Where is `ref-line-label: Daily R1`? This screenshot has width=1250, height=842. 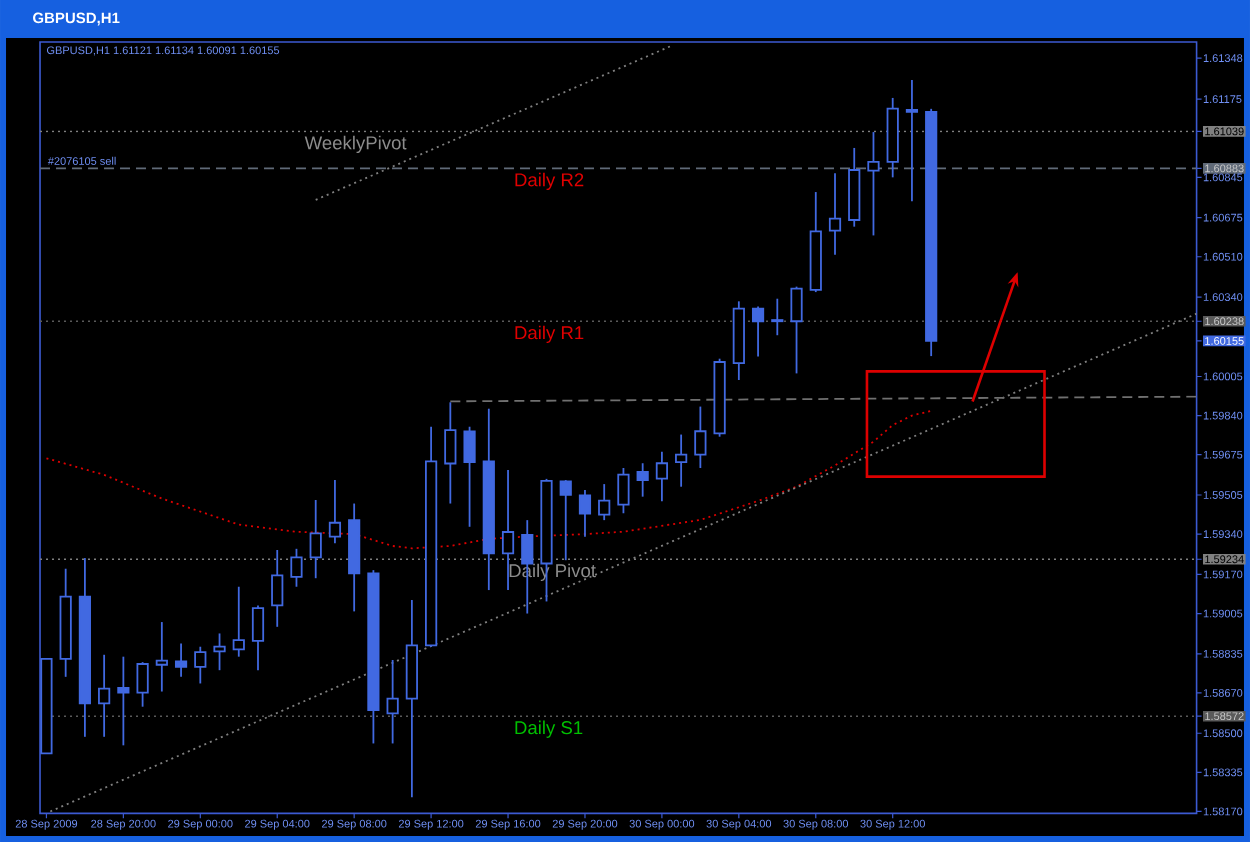
ref-line-label: Daily R1 is located at coordinates (549, 334).